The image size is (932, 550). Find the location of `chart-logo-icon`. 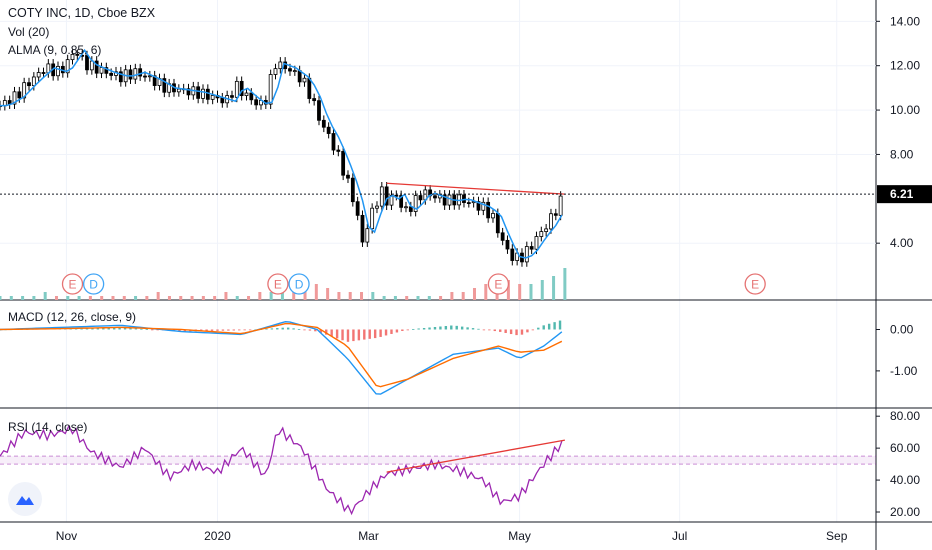

chart-logo-icon is located at coordinates (25, 500).